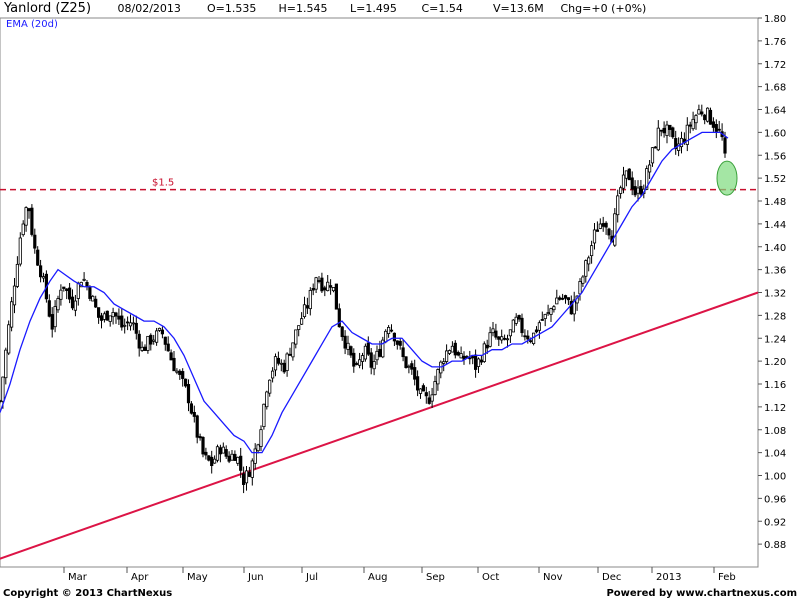 The width and height of the screenshot is (800, 600). What do you see at coordinates (775, 133) in the screenshot?
I see `y-tick-label: 1.60` at bounding box center [775, 133].